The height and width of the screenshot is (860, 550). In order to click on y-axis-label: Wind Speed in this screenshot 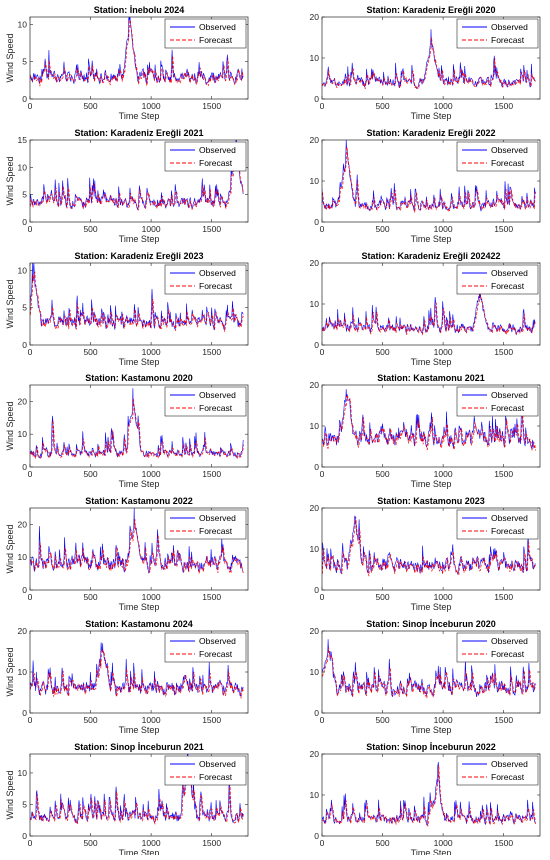, I will do `click(10, 303)`.